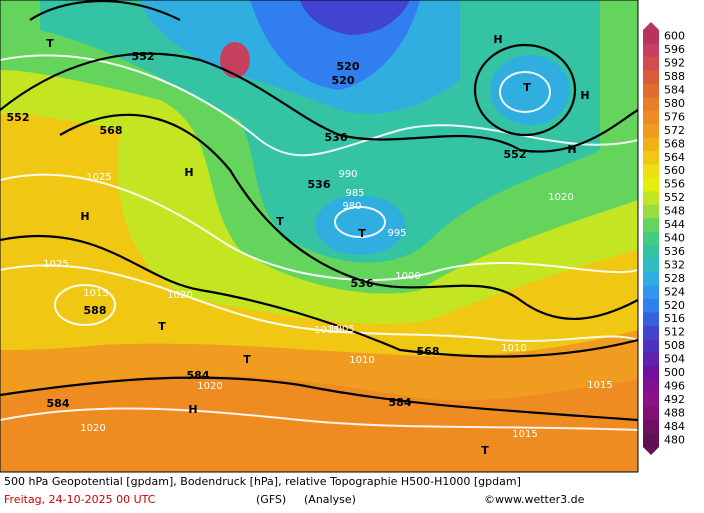  I want to click on colorbar-label: 508, so click(674, 345).